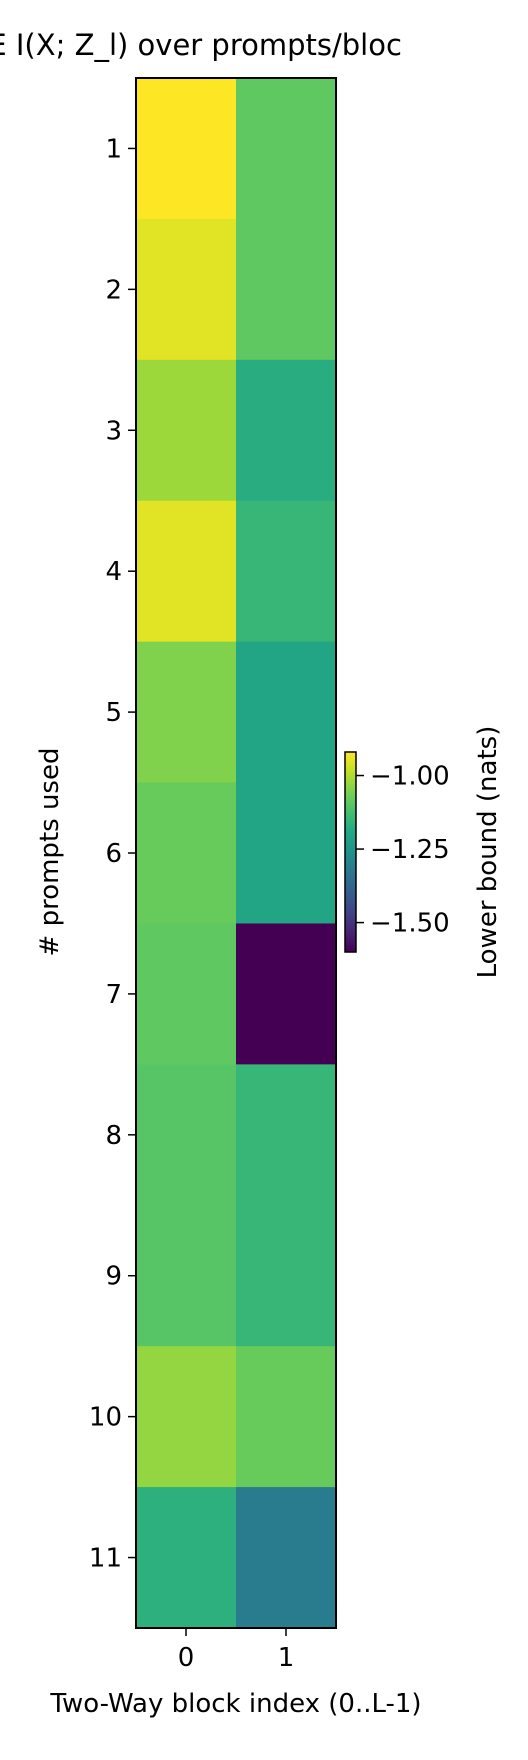 The image size is (528, 1760). What do you see at coordinates (113, 290) in the screenshot?
I see `y-tick-label: 2` at bounding box center [113, 290].